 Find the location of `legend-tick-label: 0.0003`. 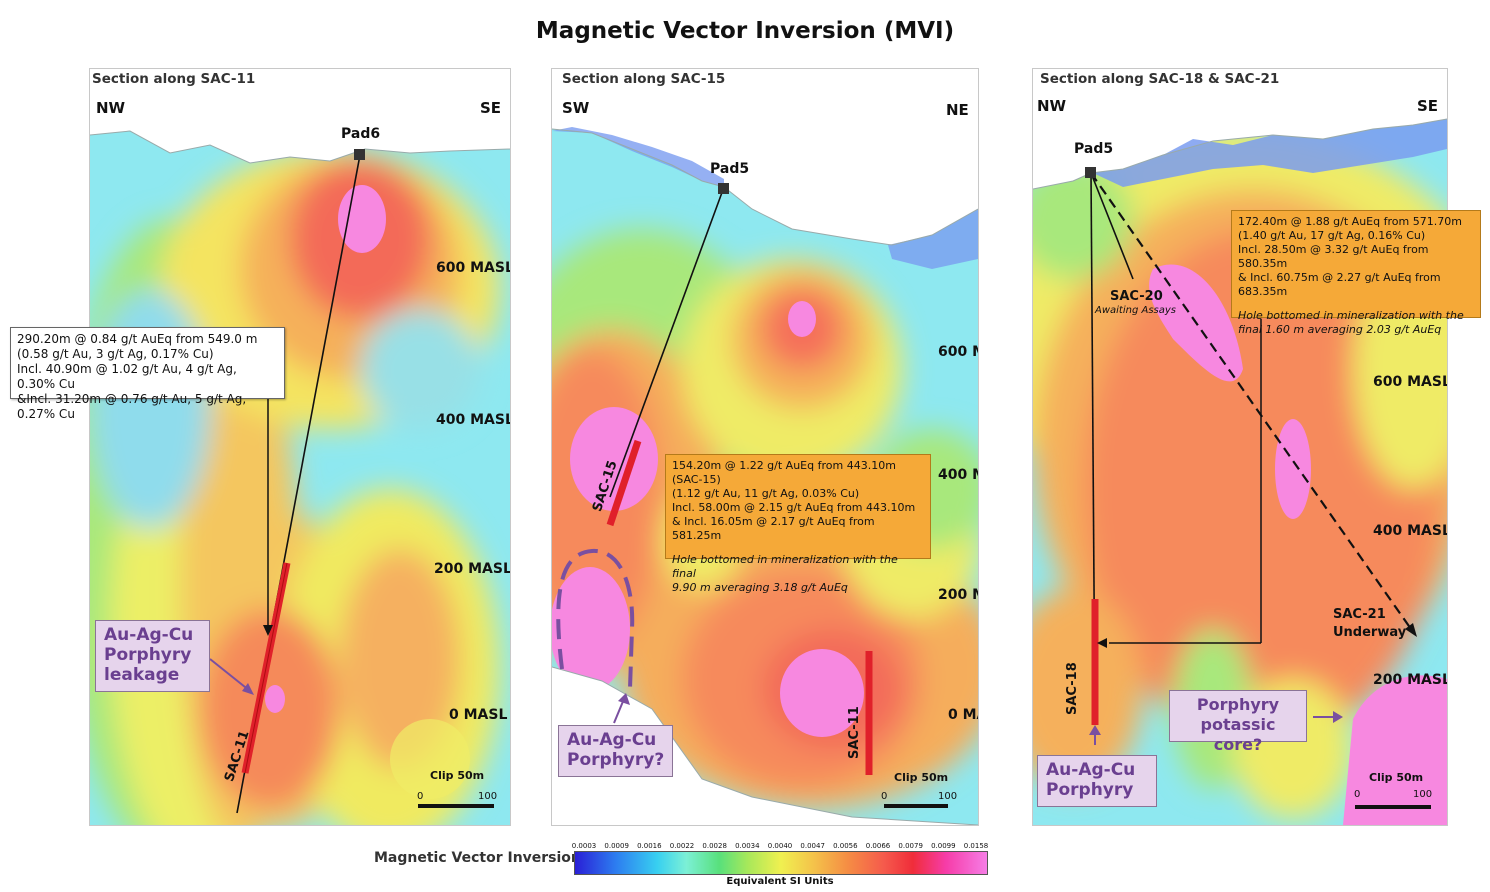

legend-tick-label: 0.0003 is located at coordinates (584, 846).